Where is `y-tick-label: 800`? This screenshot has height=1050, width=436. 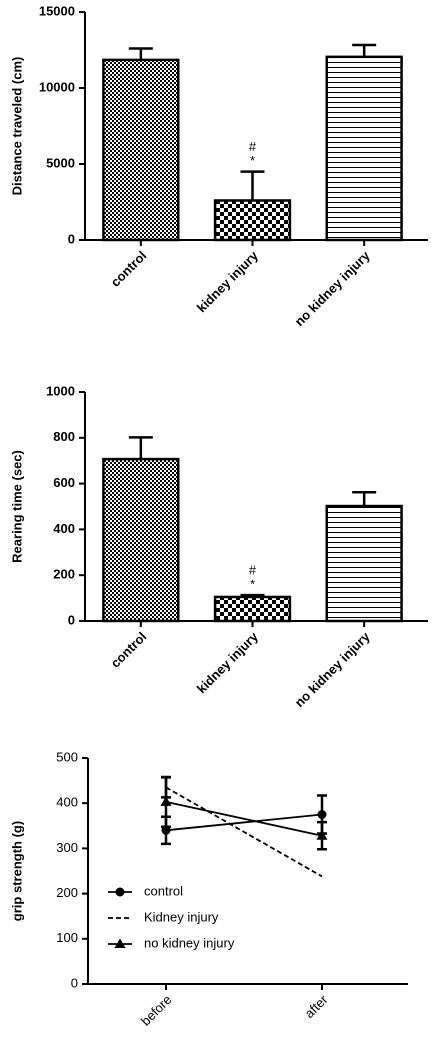
y-tick-label: 800 is located at coordinates (64, 436).